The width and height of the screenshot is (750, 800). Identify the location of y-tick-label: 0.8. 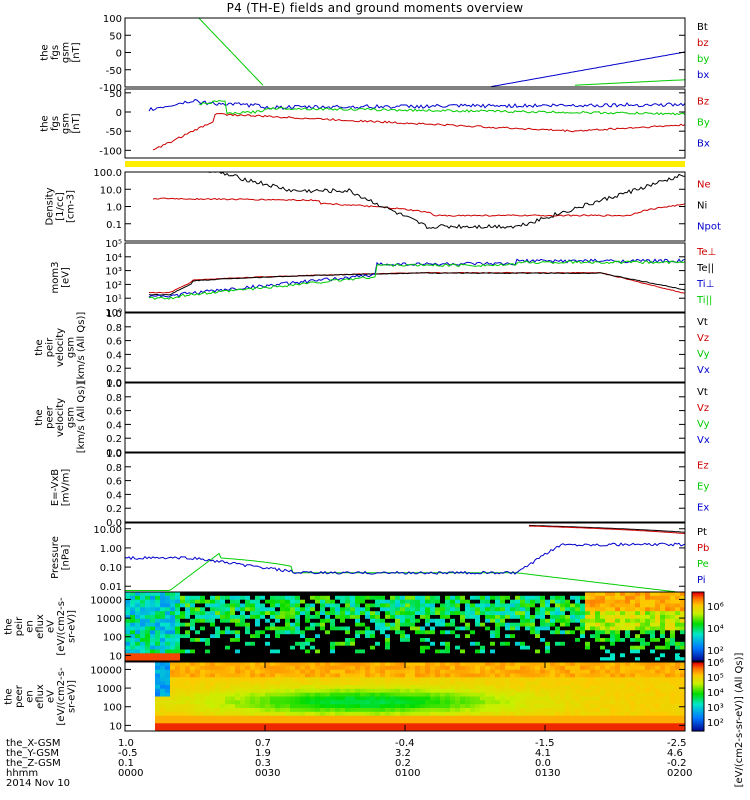
(114, 398).